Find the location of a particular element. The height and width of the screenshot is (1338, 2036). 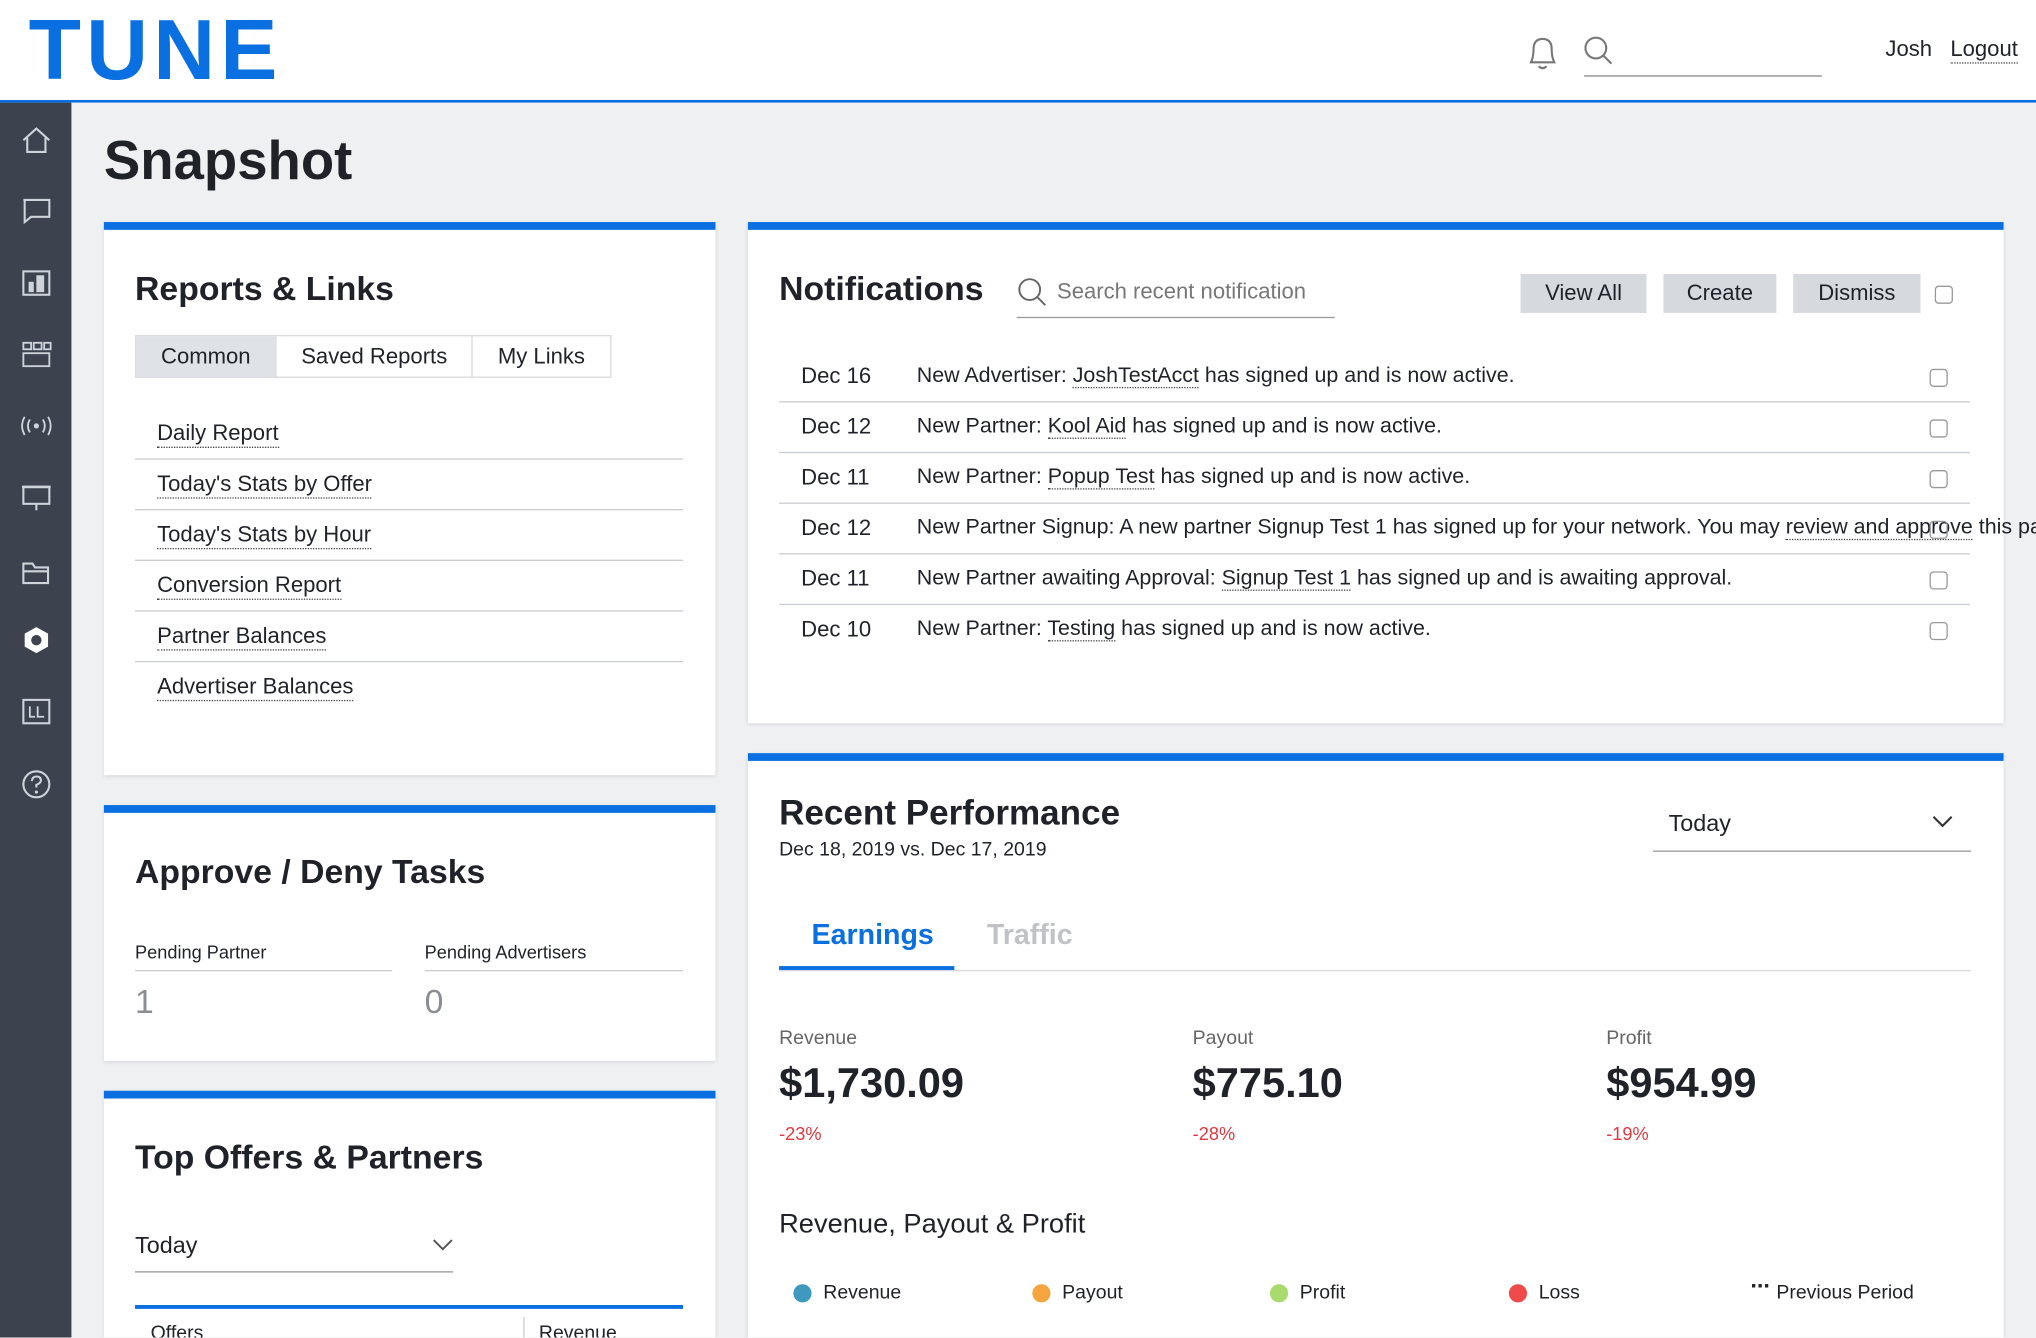

metric-value: $1,730.09 is located at coordinates (871, 1083).